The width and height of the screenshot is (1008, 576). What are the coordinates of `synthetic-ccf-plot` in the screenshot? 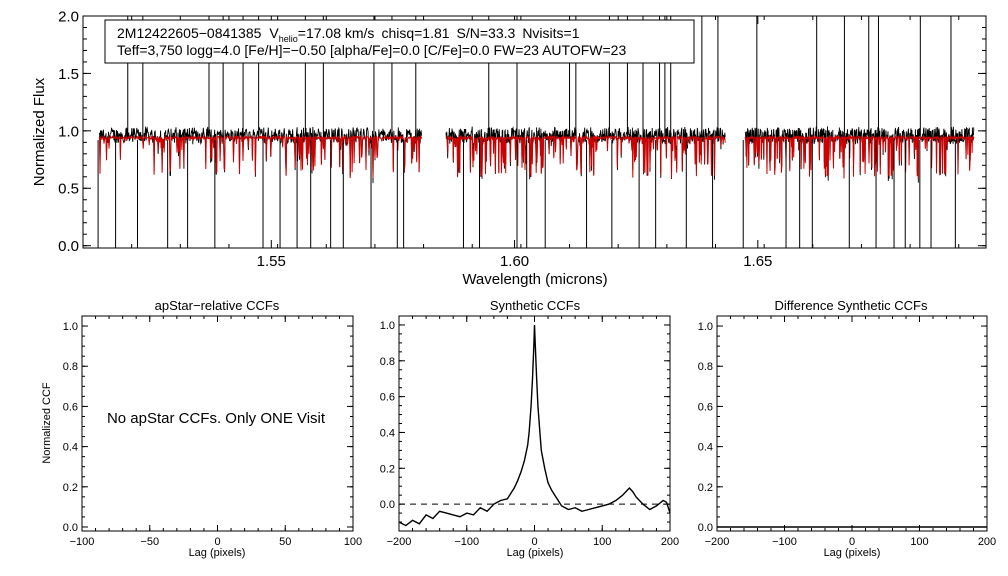 It's located at (534, 425).